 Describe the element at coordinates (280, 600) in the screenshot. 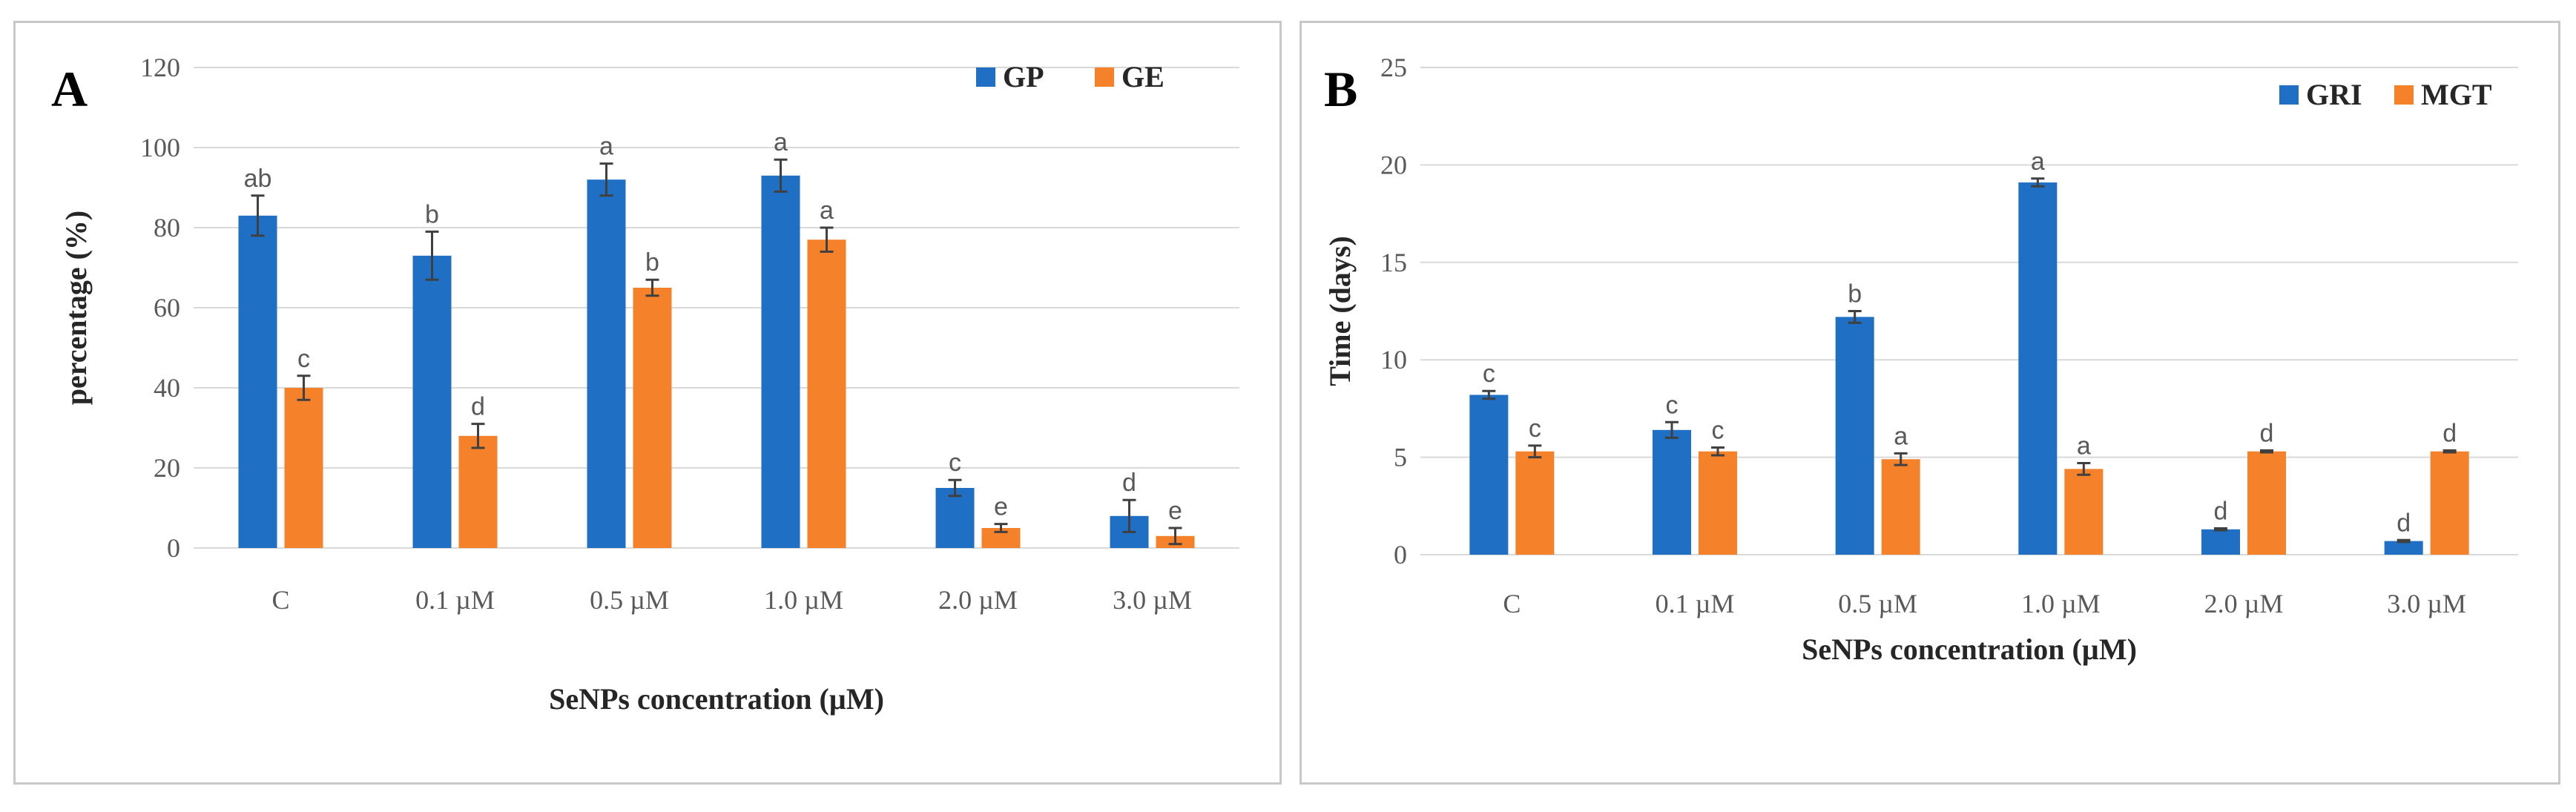

I see `chart-a-x-tick-label: C` at that location.